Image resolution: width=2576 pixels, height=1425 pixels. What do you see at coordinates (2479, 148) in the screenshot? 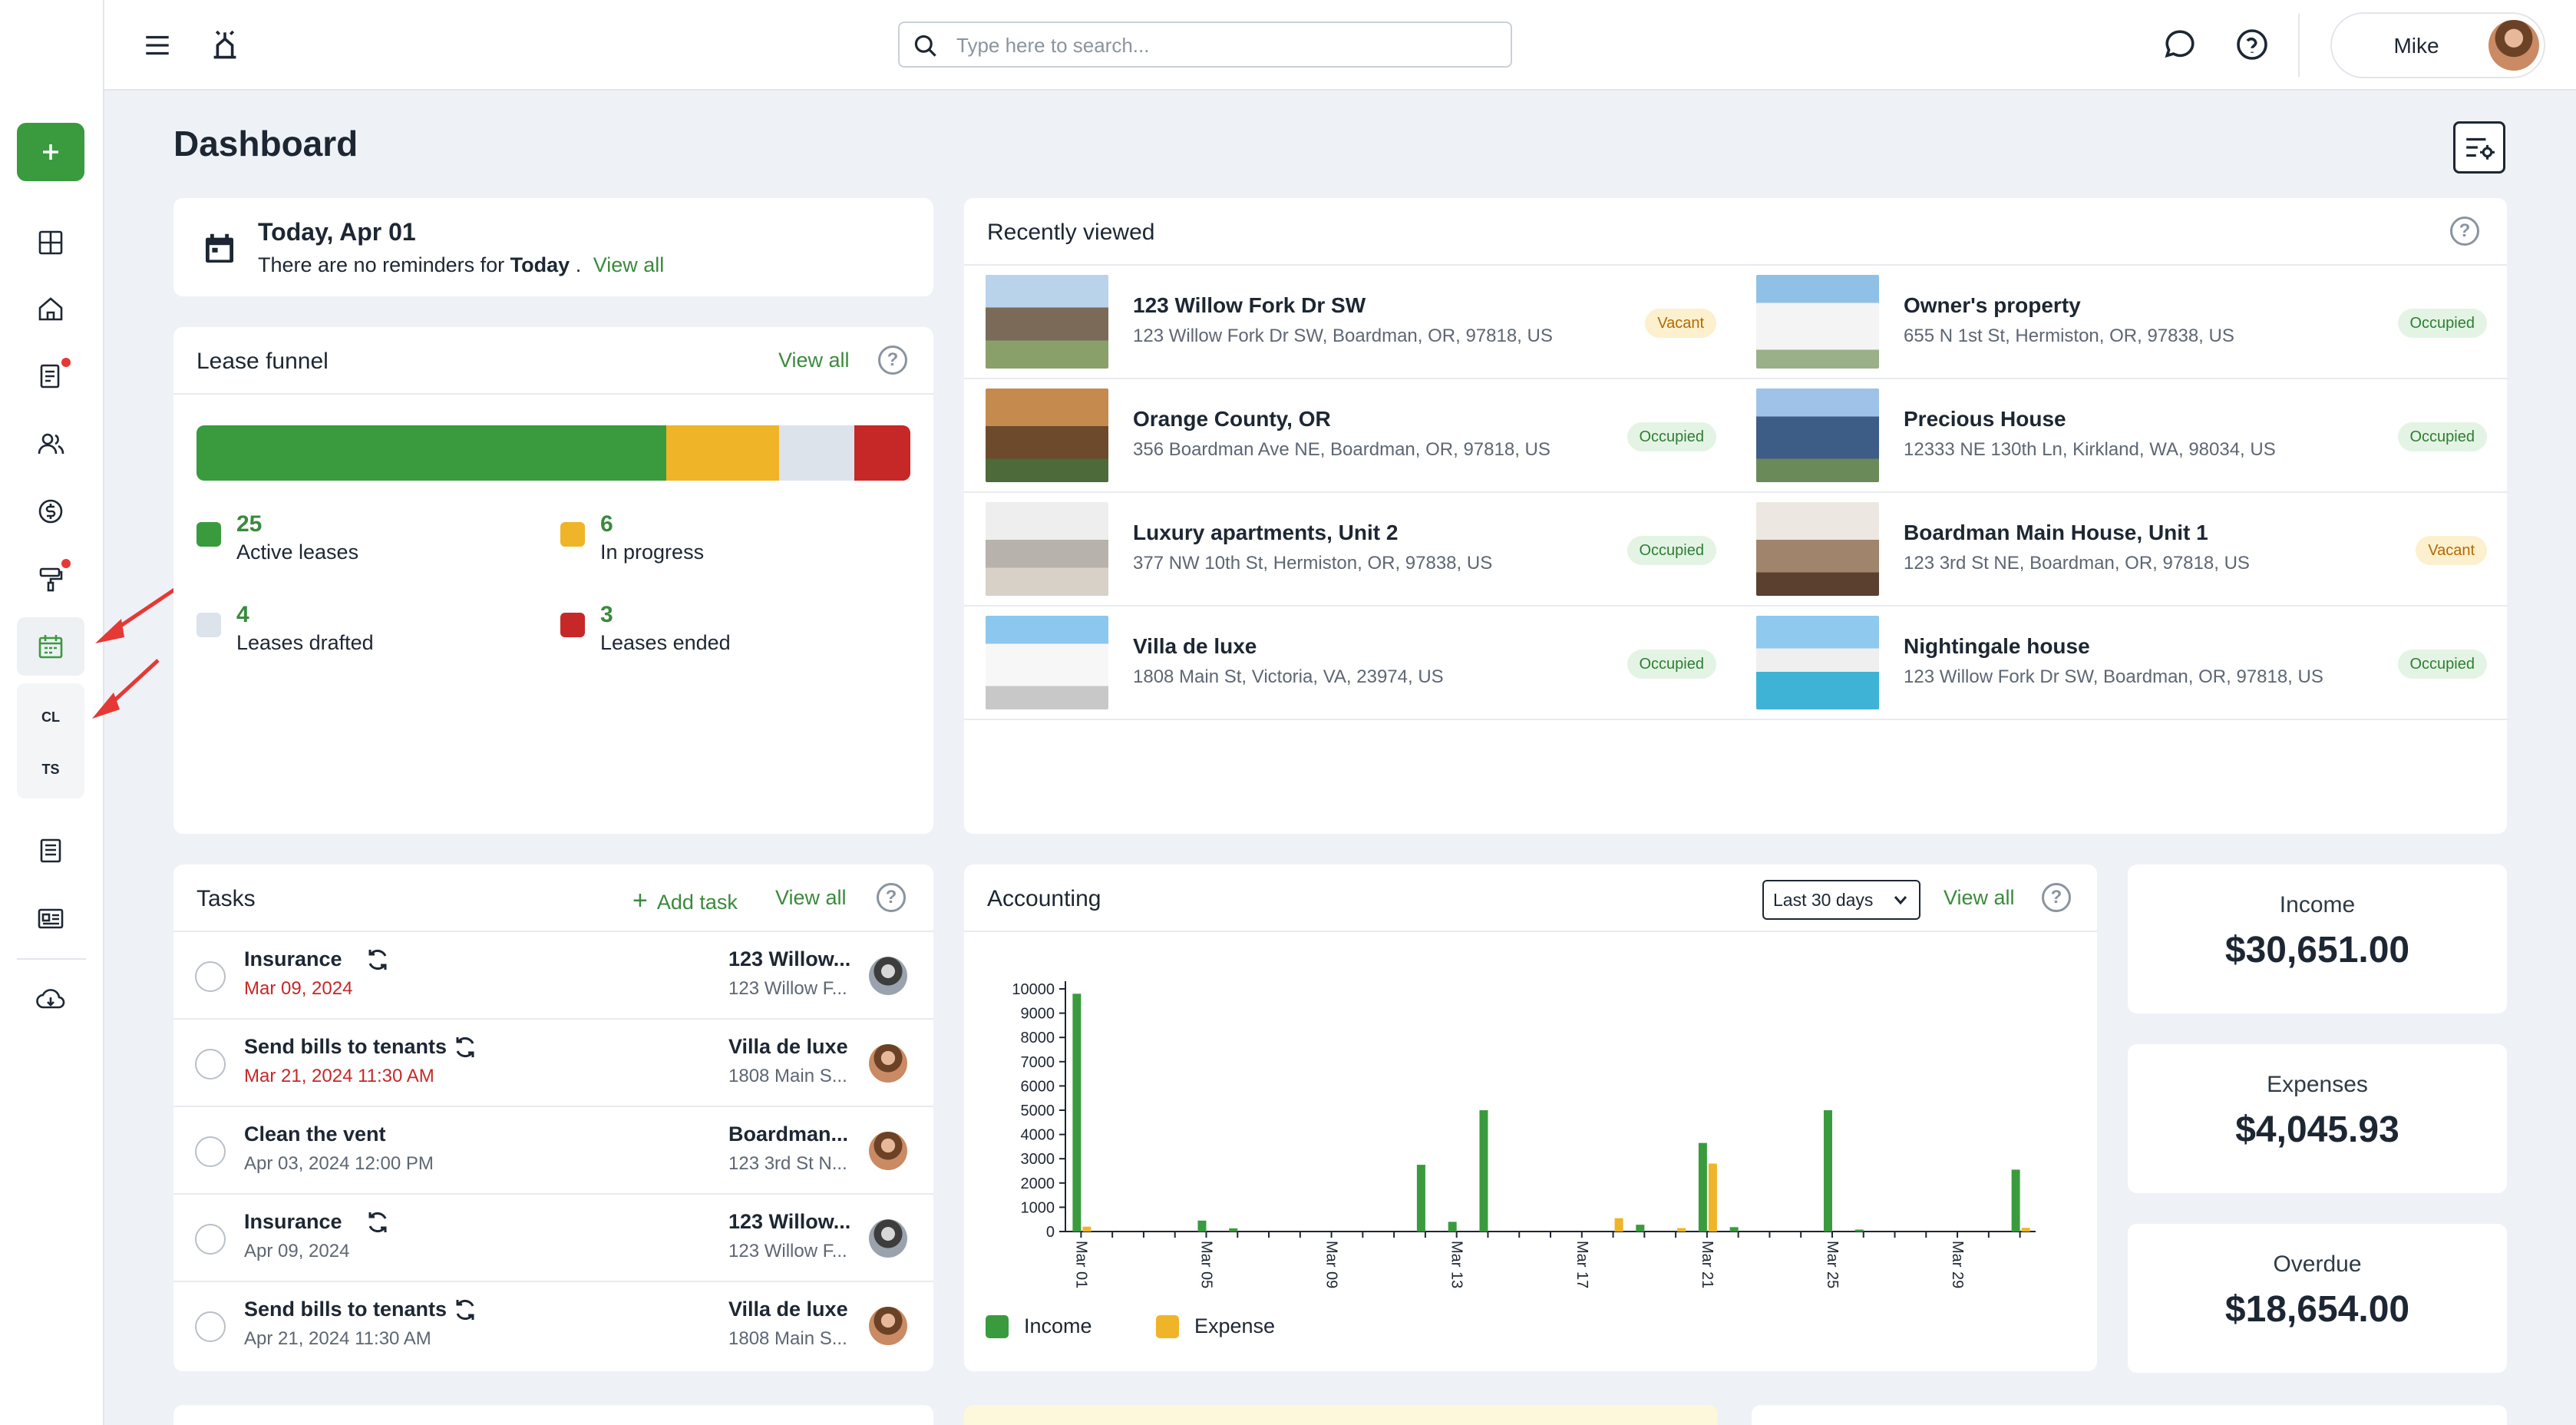
I see `dashboard-settings-button` at bounding box center [2479, 148].